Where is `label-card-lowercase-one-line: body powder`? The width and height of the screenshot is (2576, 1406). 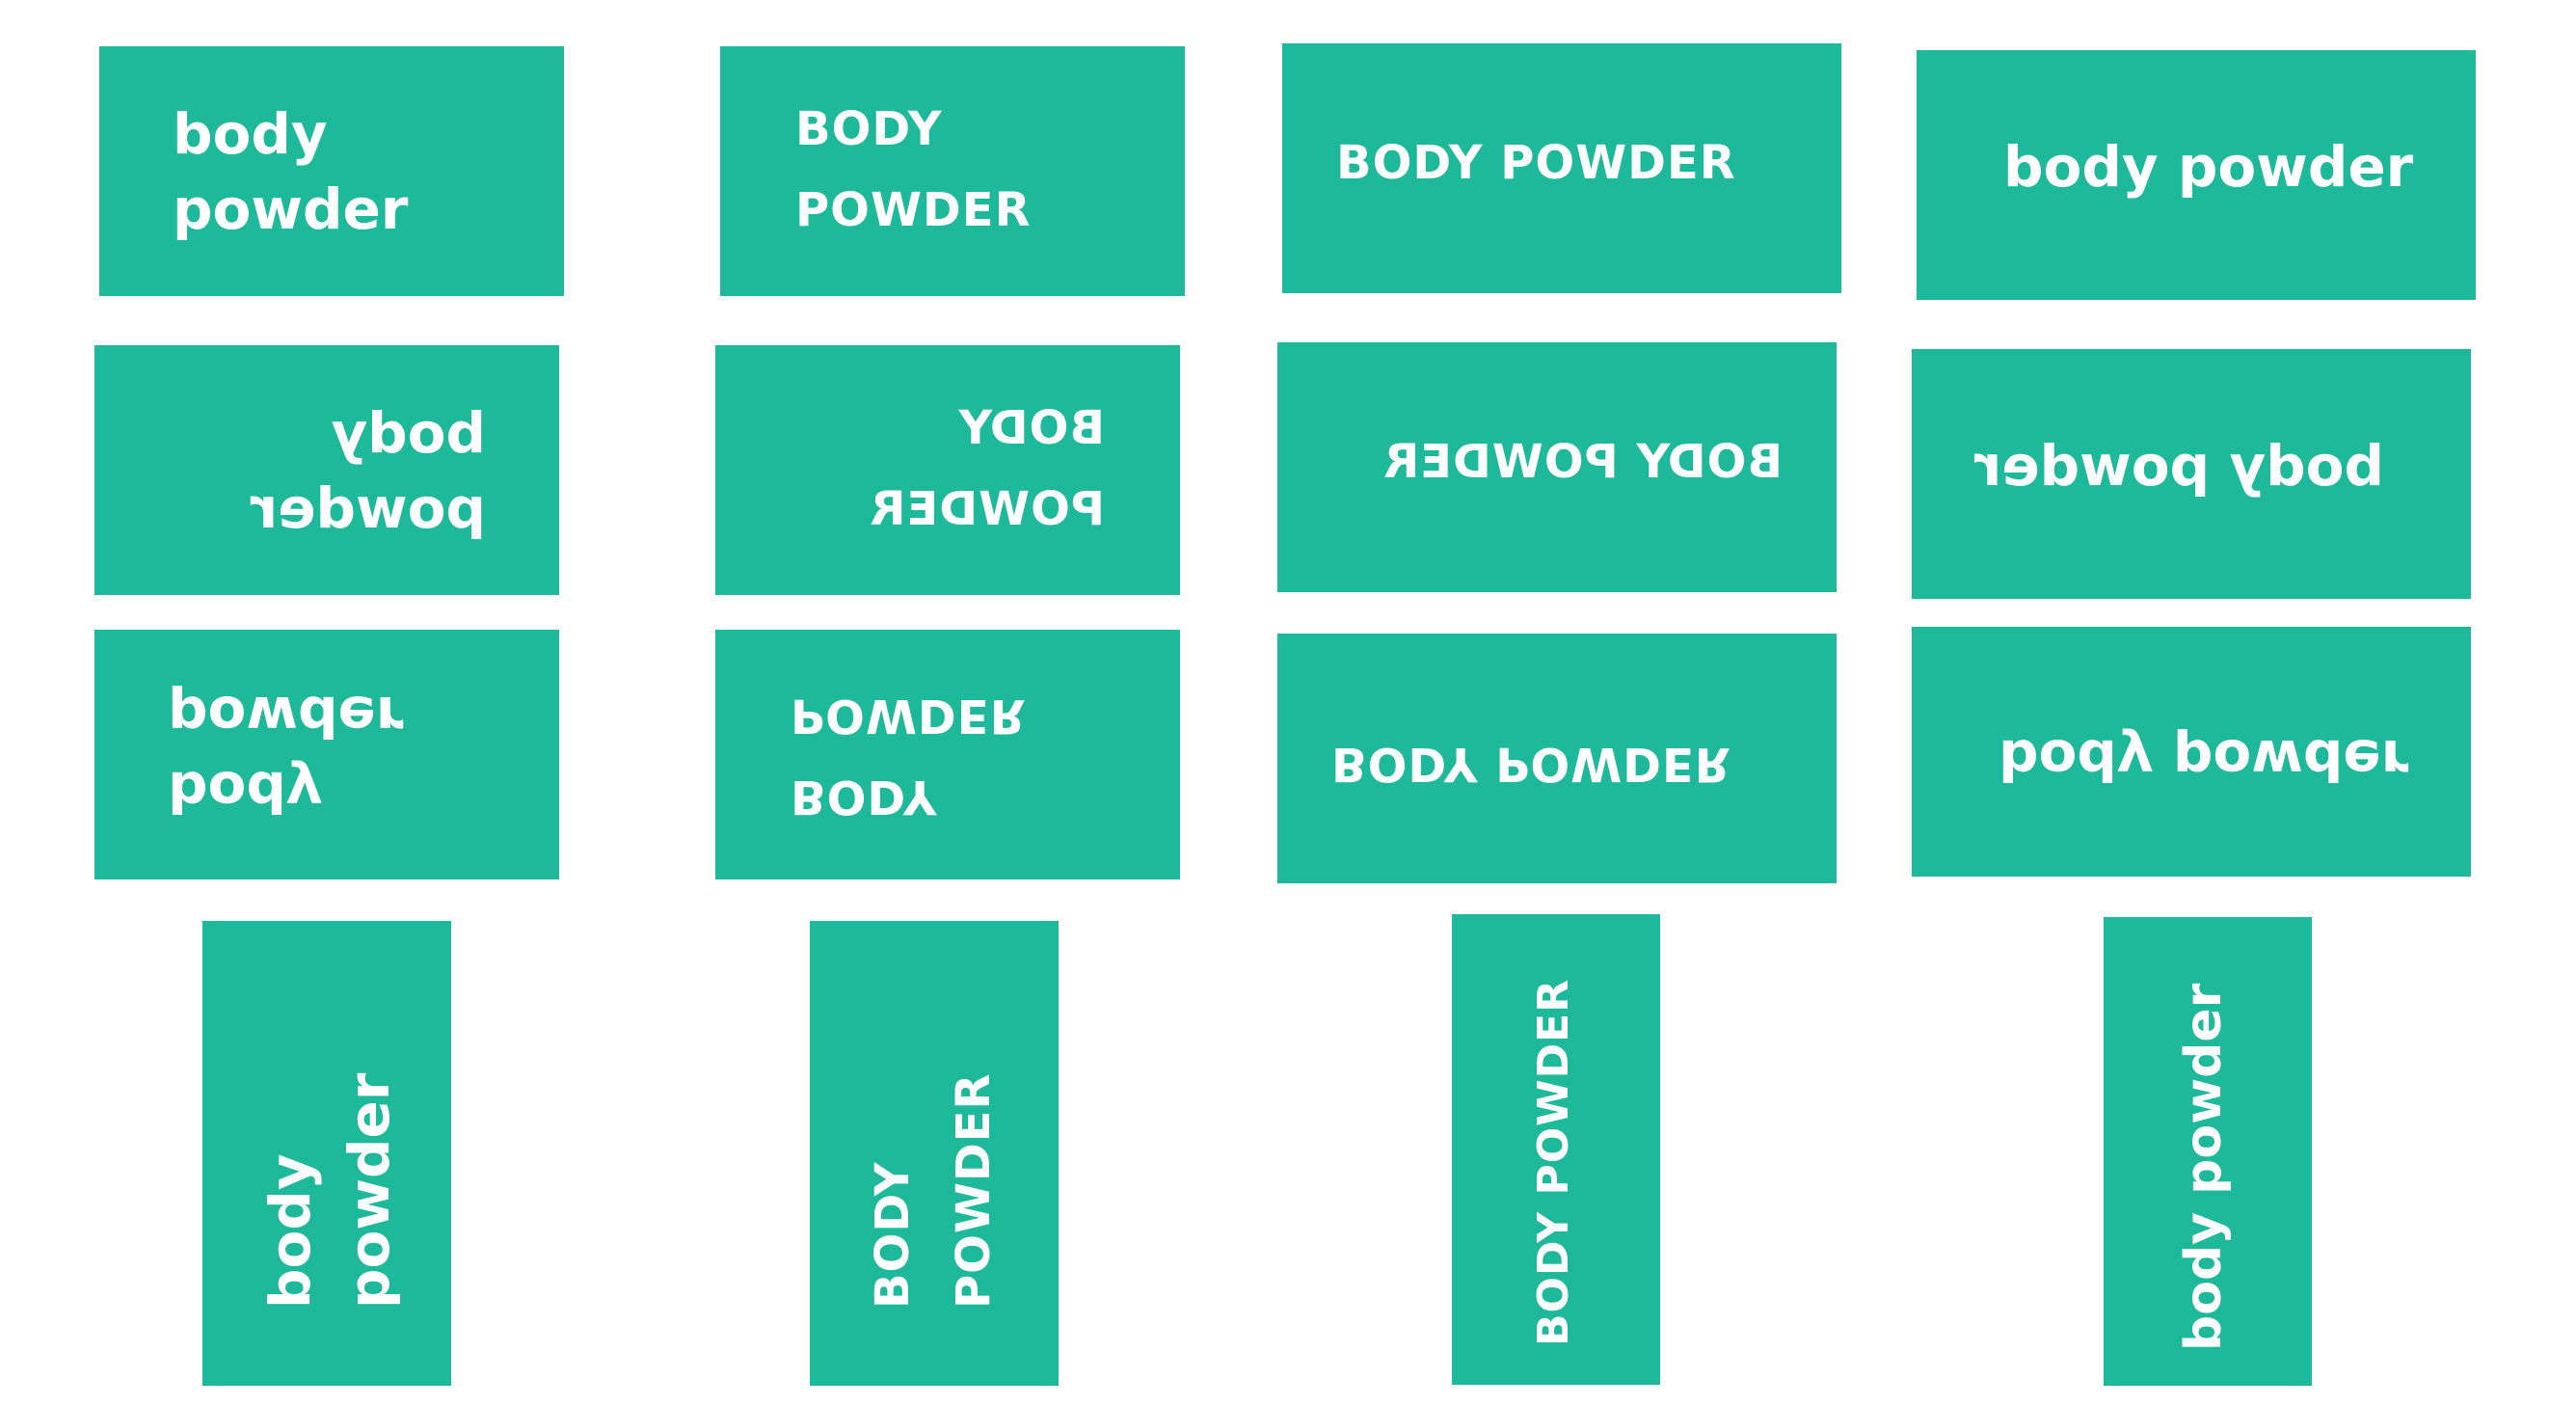 label-card-lowercase-one-line: body powder is located at coordinates (2197, 175).